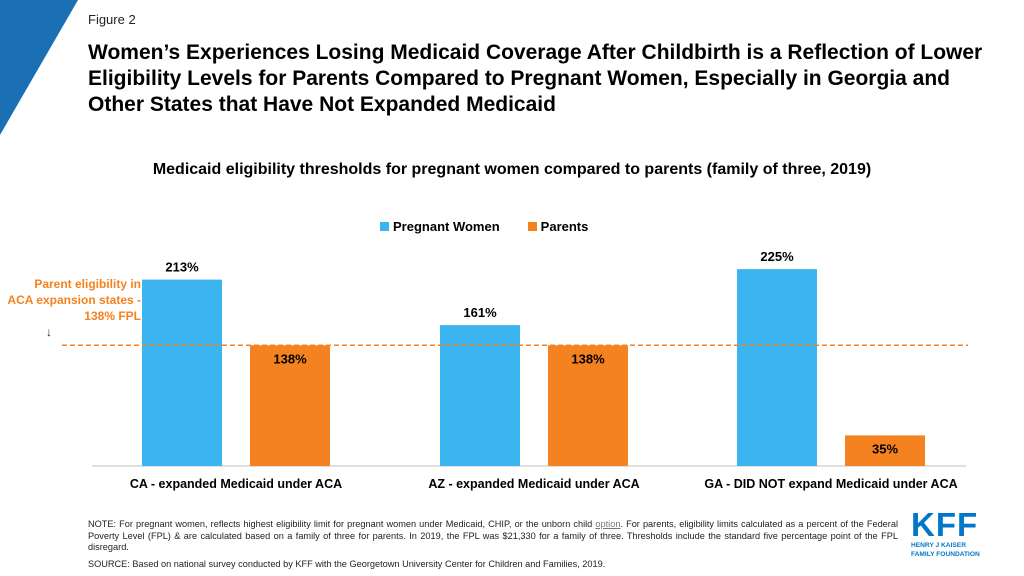 The image size is (1024, 576). Describe the element at coordinates (532, 226) in the screenshot. I see `legend-swatch-parents` at that location.